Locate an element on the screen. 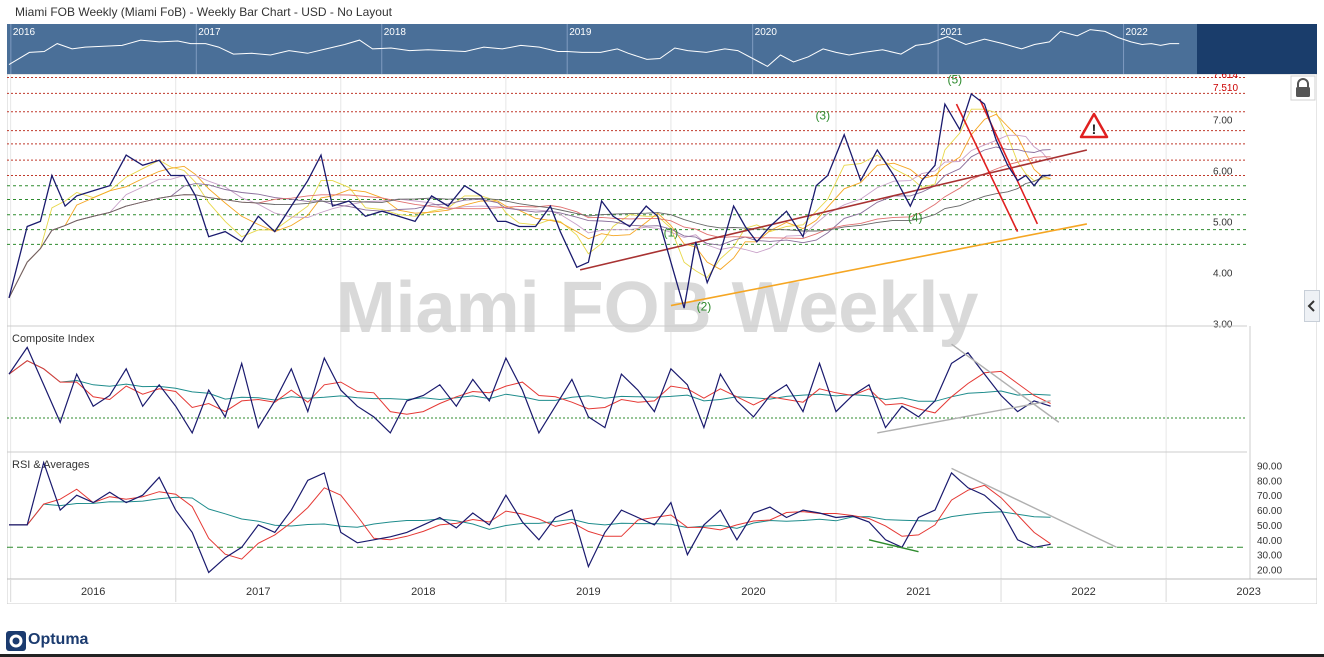 This screenshot has width=1324, height=657. rsi-axis-tick: 80.00 is located at coordinates (1269, 481).